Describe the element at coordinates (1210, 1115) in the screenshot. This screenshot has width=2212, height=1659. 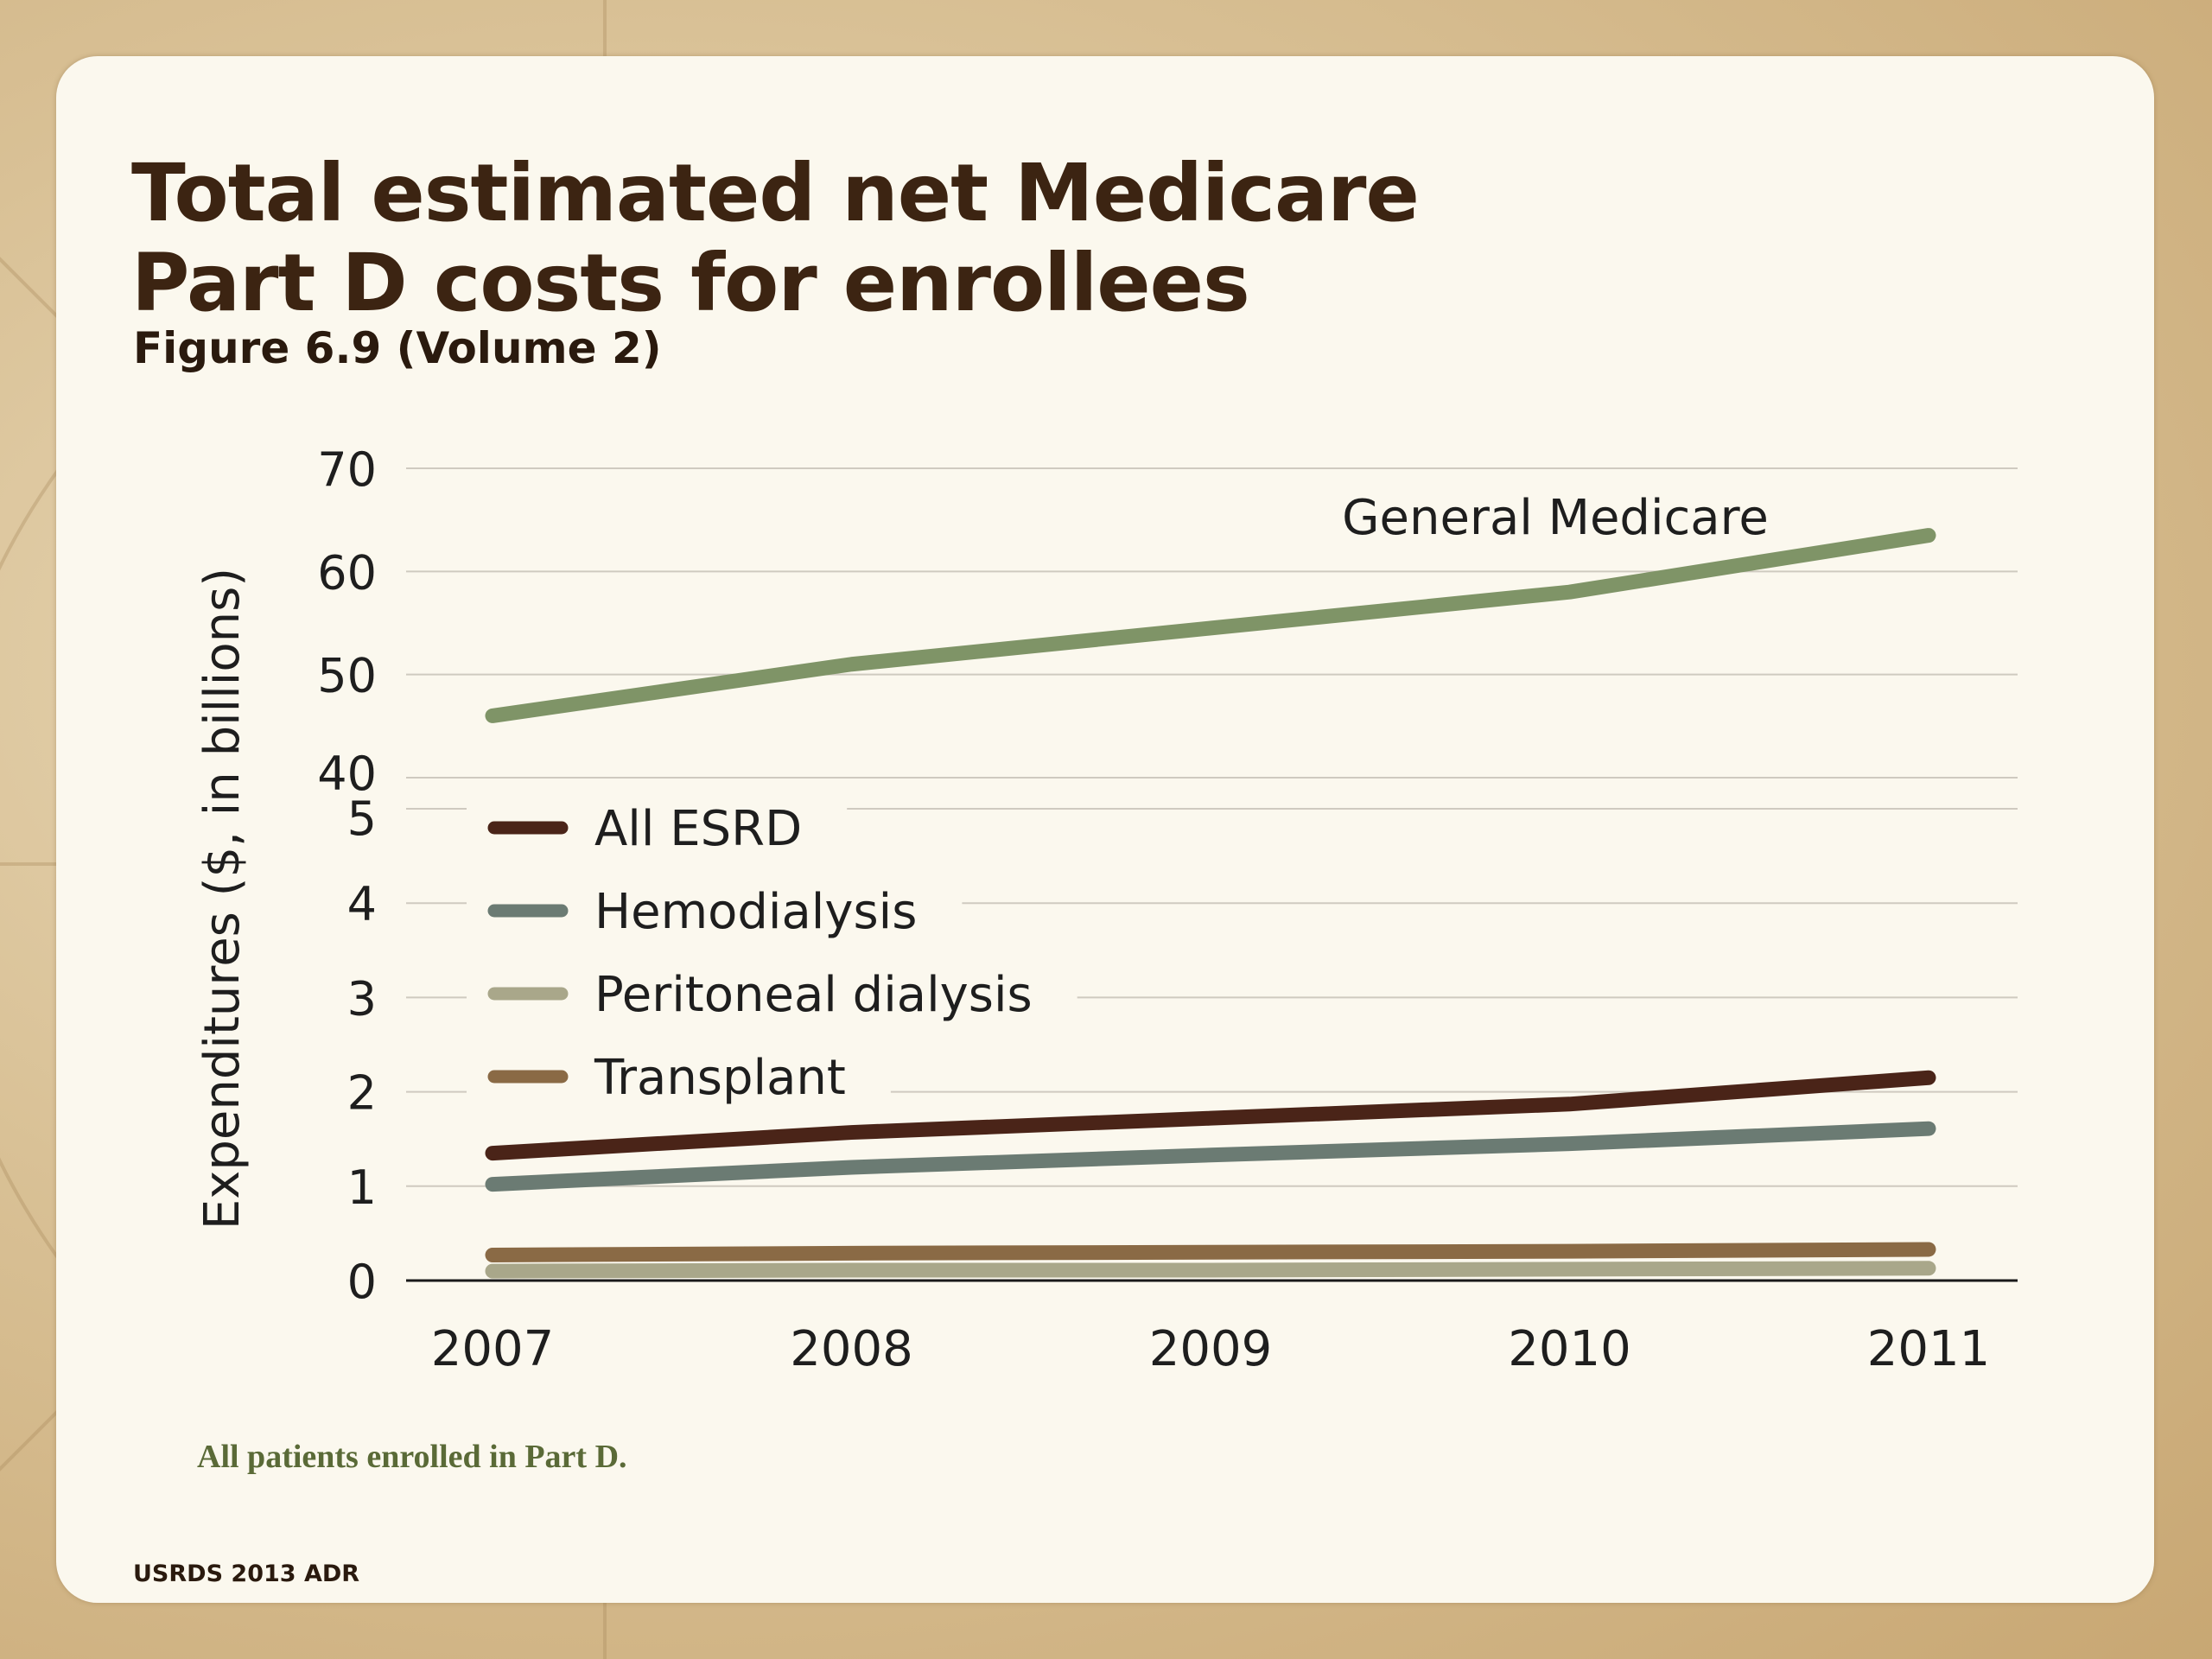
I see `series-line-all-esrd` at that location.